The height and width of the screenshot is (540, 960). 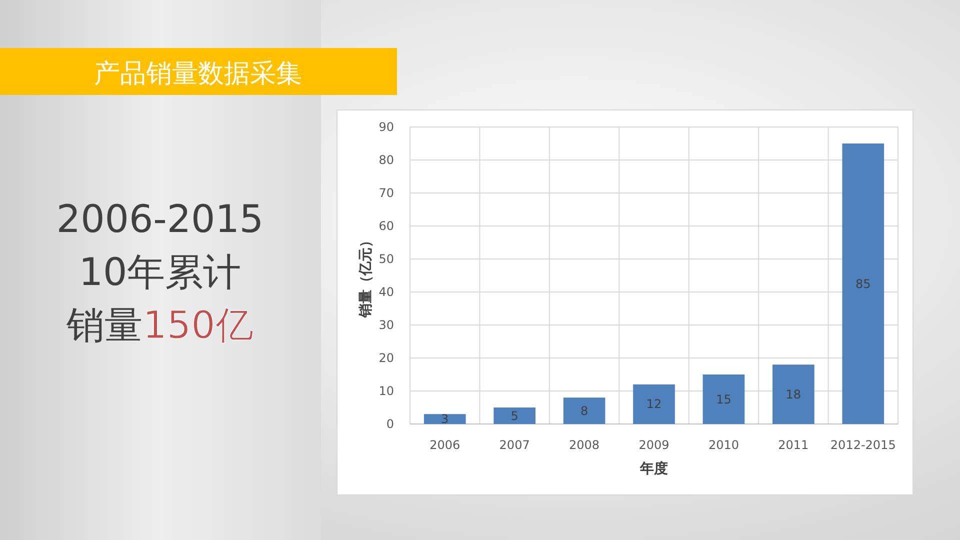 I want to click on x-tick-label: 2012-2015, so click(x=863, y=445).